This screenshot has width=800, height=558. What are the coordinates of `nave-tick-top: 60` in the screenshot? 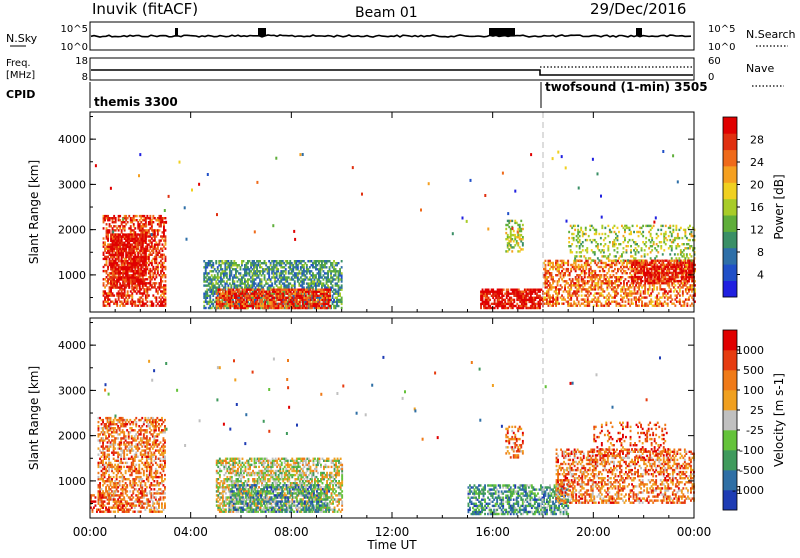 It's located at (714, 61).